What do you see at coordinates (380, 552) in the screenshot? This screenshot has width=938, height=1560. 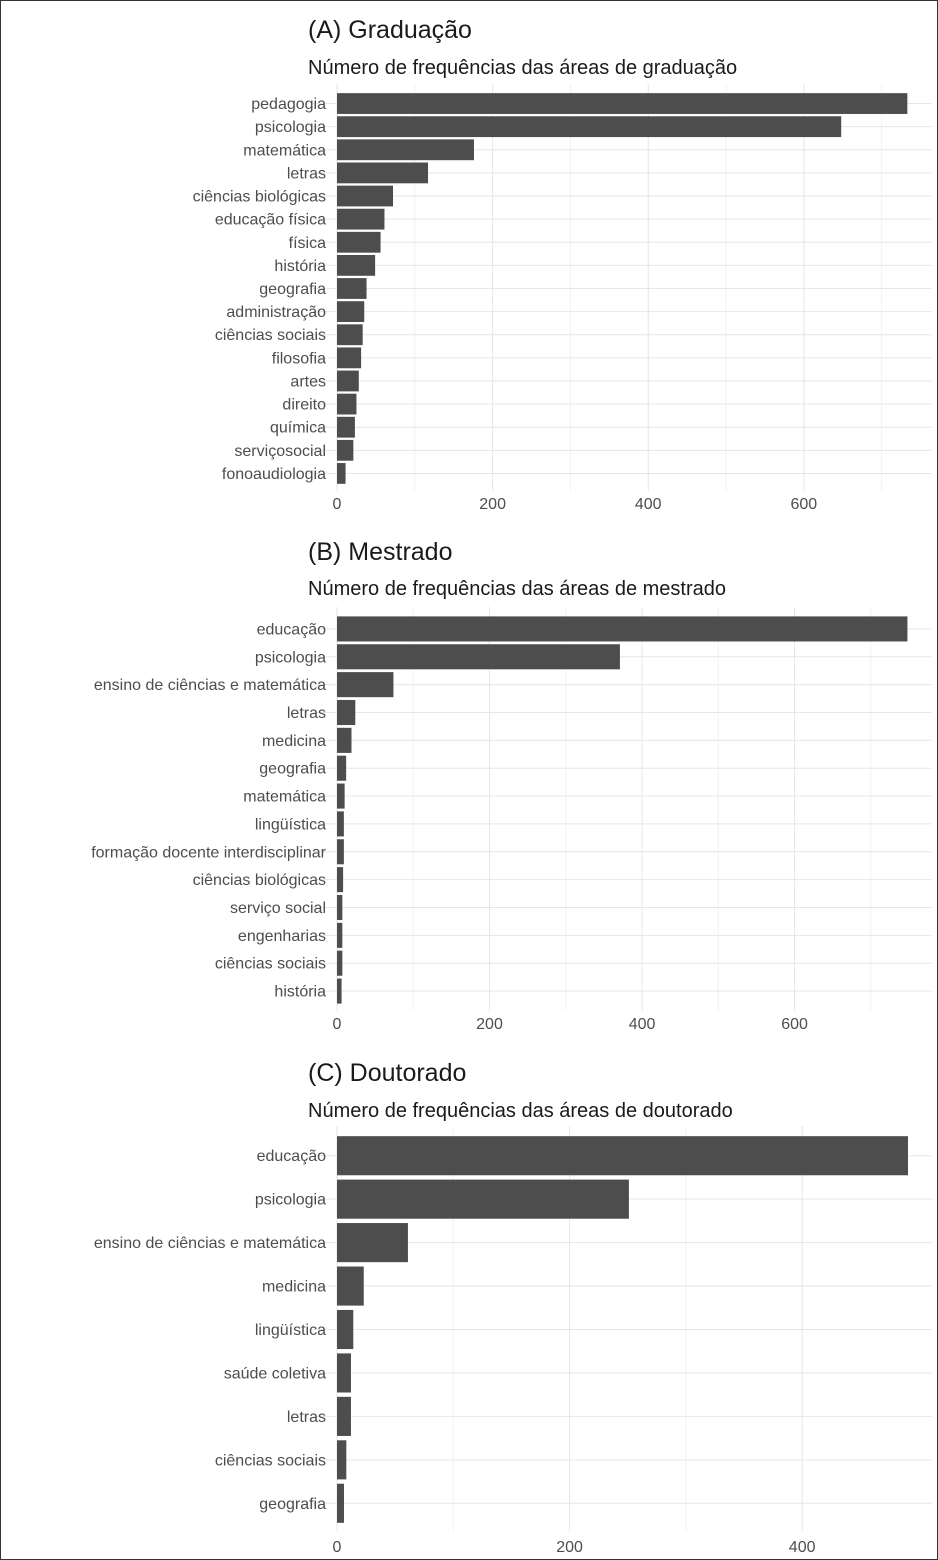 I see `panel-title: (B) Mestrado` at bounding box center [380, 552].